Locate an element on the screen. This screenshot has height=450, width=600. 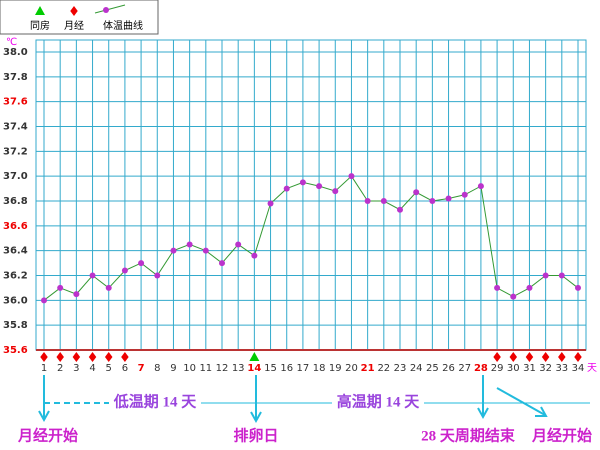
x-tick-label: 6 is located at coordinates (125, 368).